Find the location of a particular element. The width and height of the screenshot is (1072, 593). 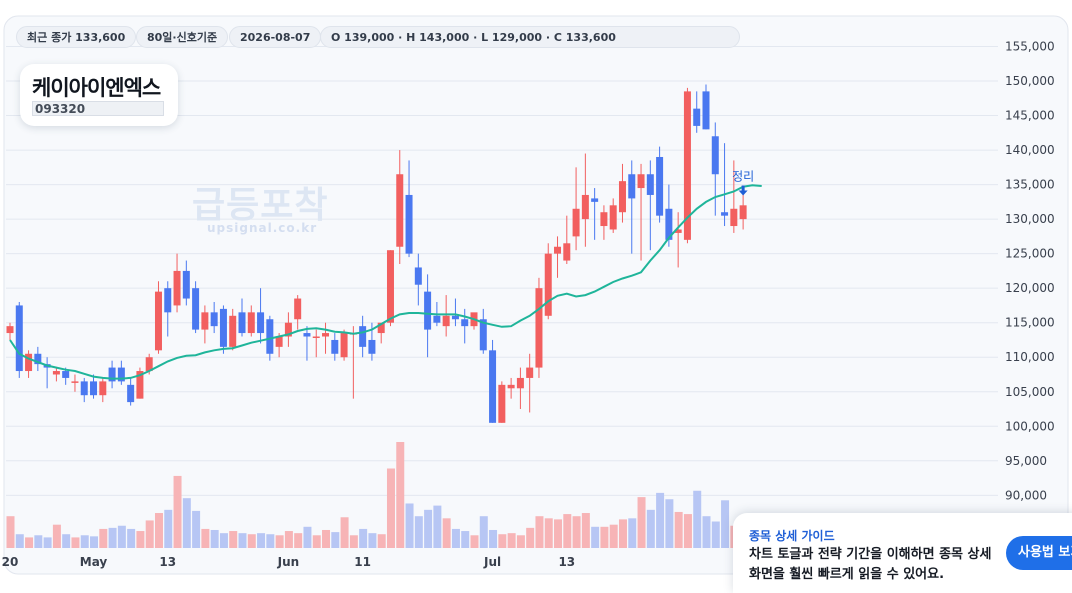

watermark-url: upsignal.co.kr is located at coordinates (262, 228).